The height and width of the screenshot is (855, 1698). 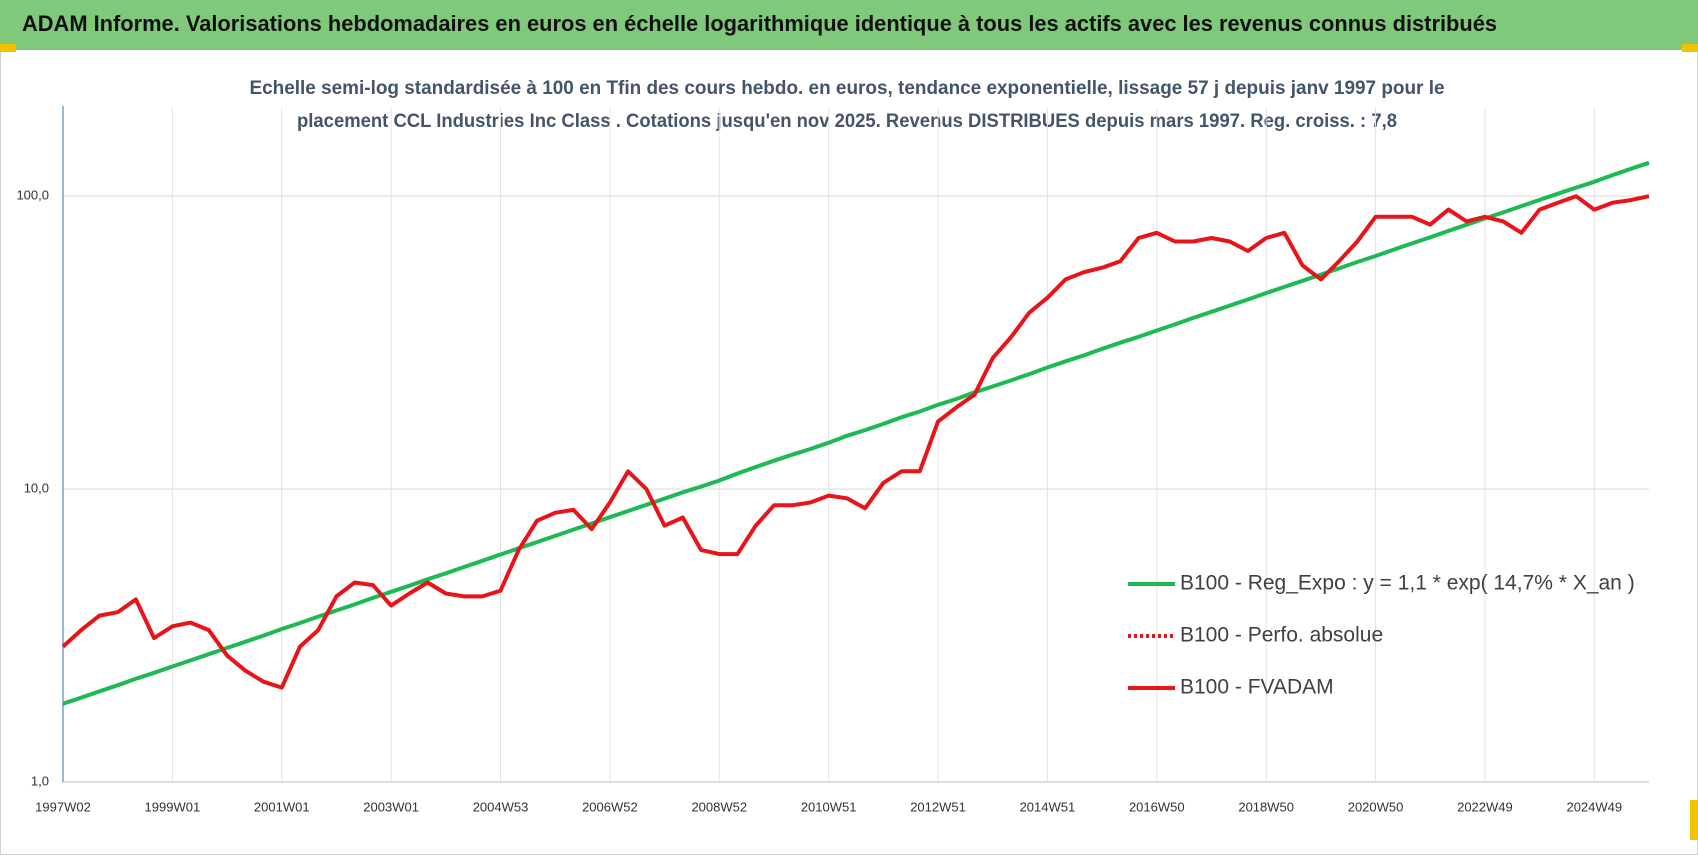 What do you see at coordinates (173, 806) in the screenshot?
I see `x-tick-label: 1999W01` at bounding box center [173, 806].